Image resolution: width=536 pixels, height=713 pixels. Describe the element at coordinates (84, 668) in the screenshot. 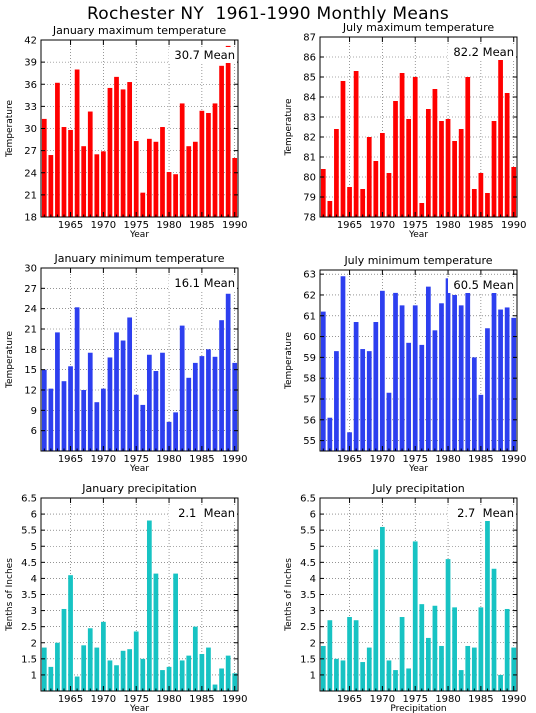

I see `bar-1967` at that location.